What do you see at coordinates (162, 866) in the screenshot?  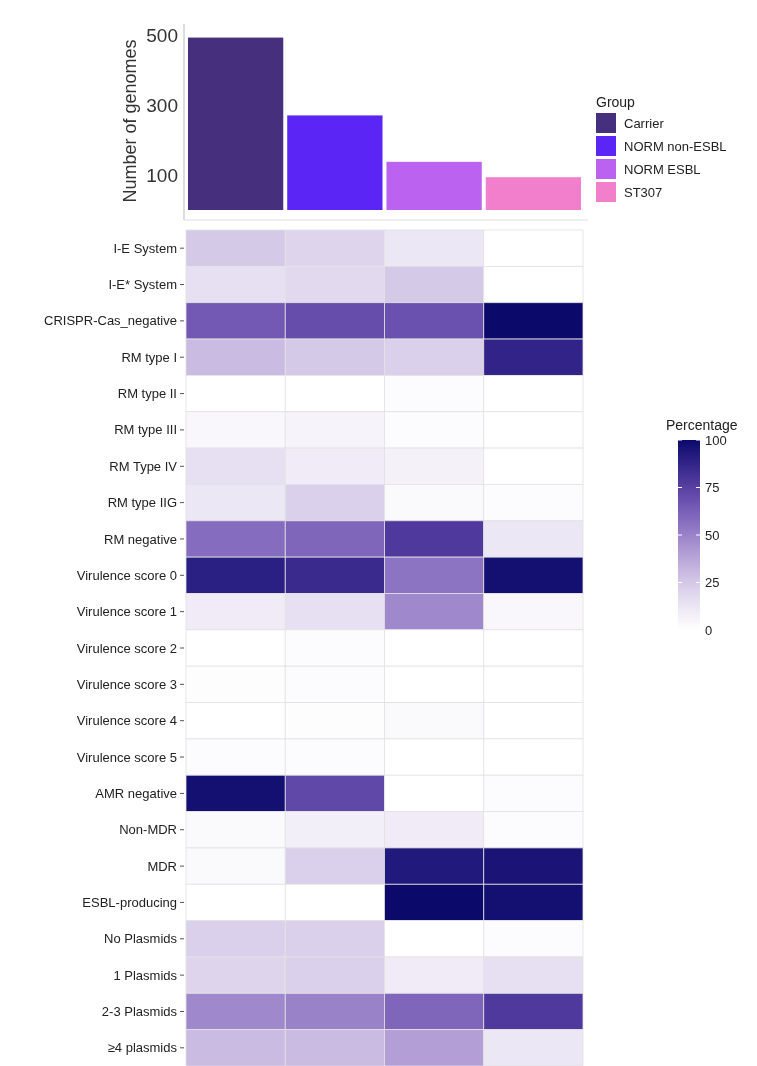 I see `y-tick-label: MDR` at bounding box center [162, 866].